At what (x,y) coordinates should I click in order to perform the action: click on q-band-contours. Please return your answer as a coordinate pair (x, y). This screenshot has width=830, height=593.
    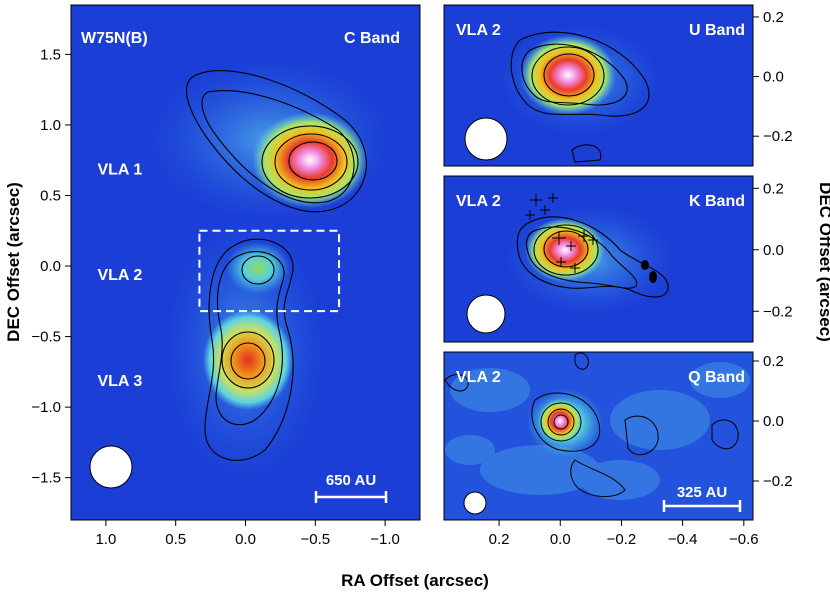
    Looking at the image, I should click on (591, 424).